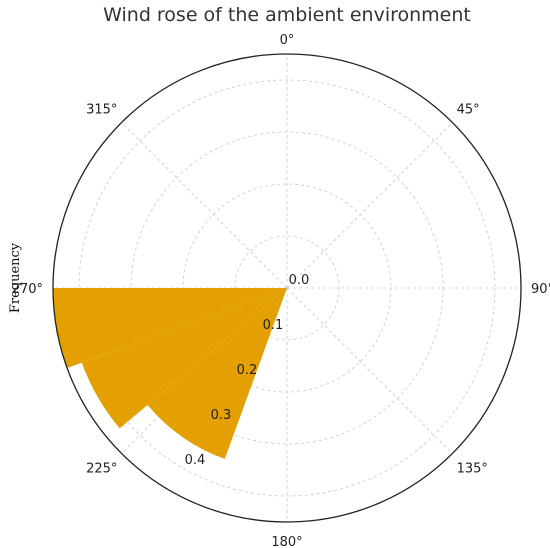 The width and height of the screenshot is (550, 548). What do you see at coordinates (273, 325) in the screenshot?
I see `radial-tick-1: 0.1` at bounding box center [273, 325].